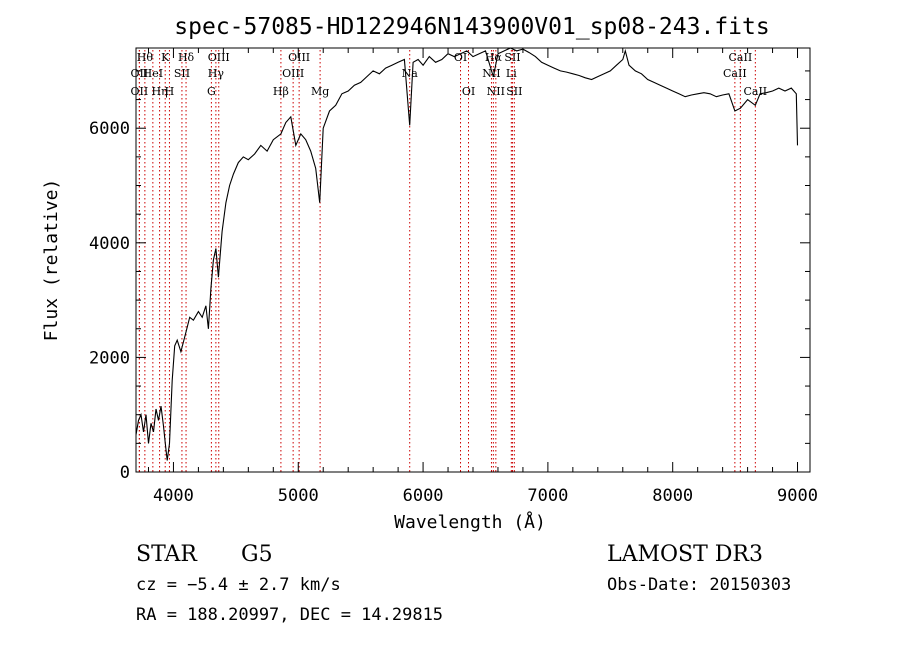 The image size is (900, 649). I want to click on x-tick-label-1: 5000, so click(298, 496).